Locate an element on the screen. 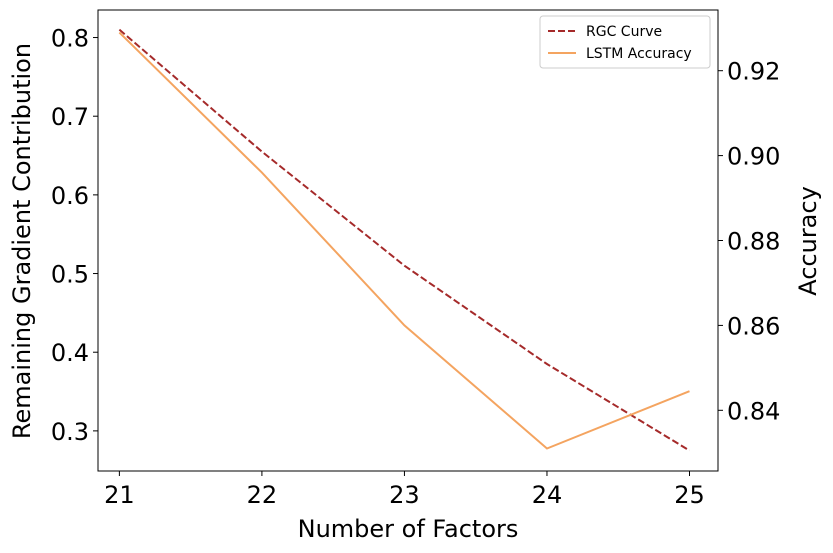 The width and height of the screenshot is (833, 553). x-axis-ticks: 21 22 23 24 25 is located at coordinates (404, 490).